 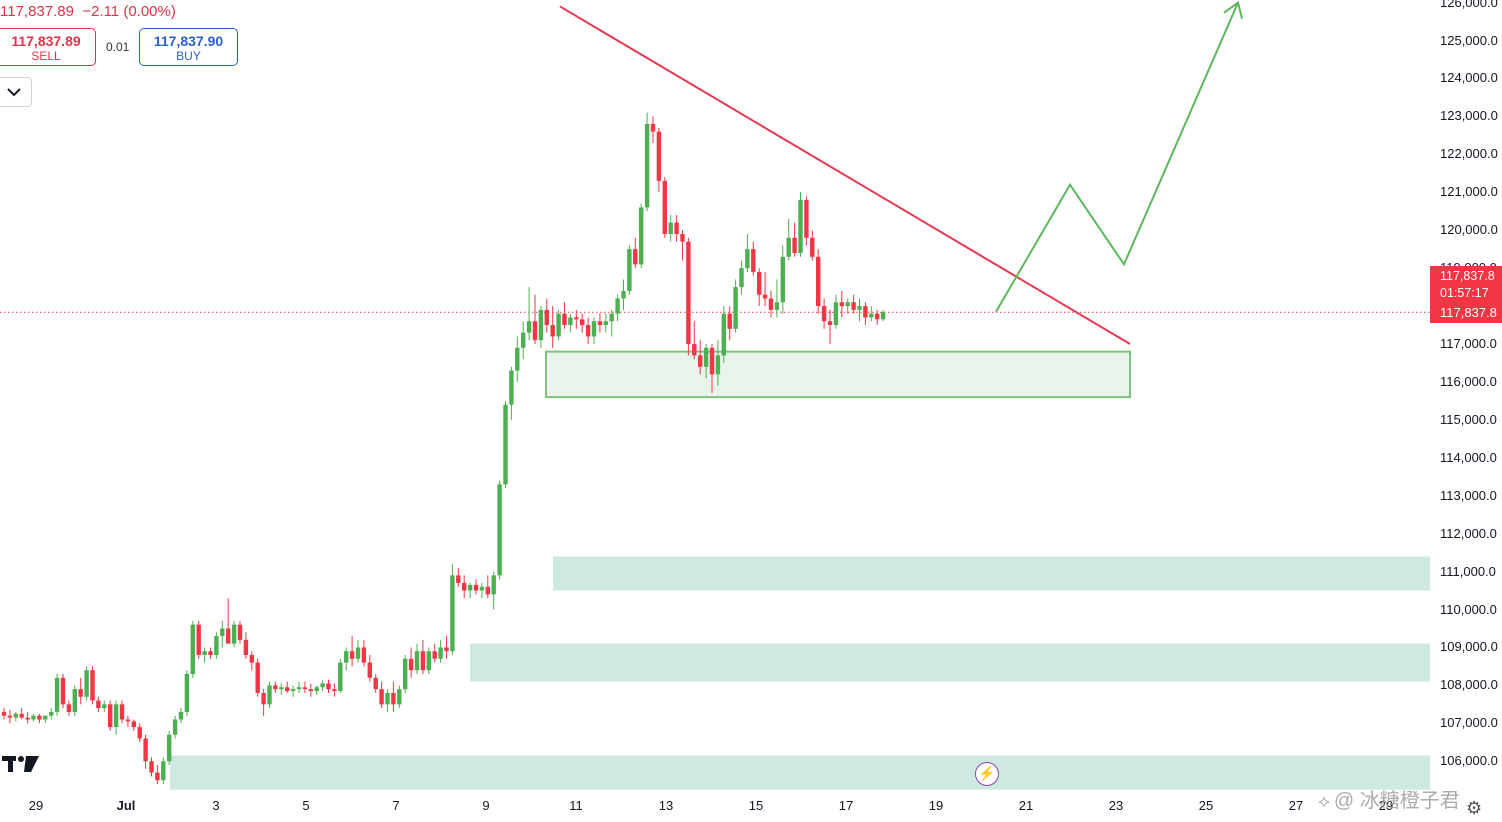 I want to click on projection-arrowhead, so click(x=1233, y=9).